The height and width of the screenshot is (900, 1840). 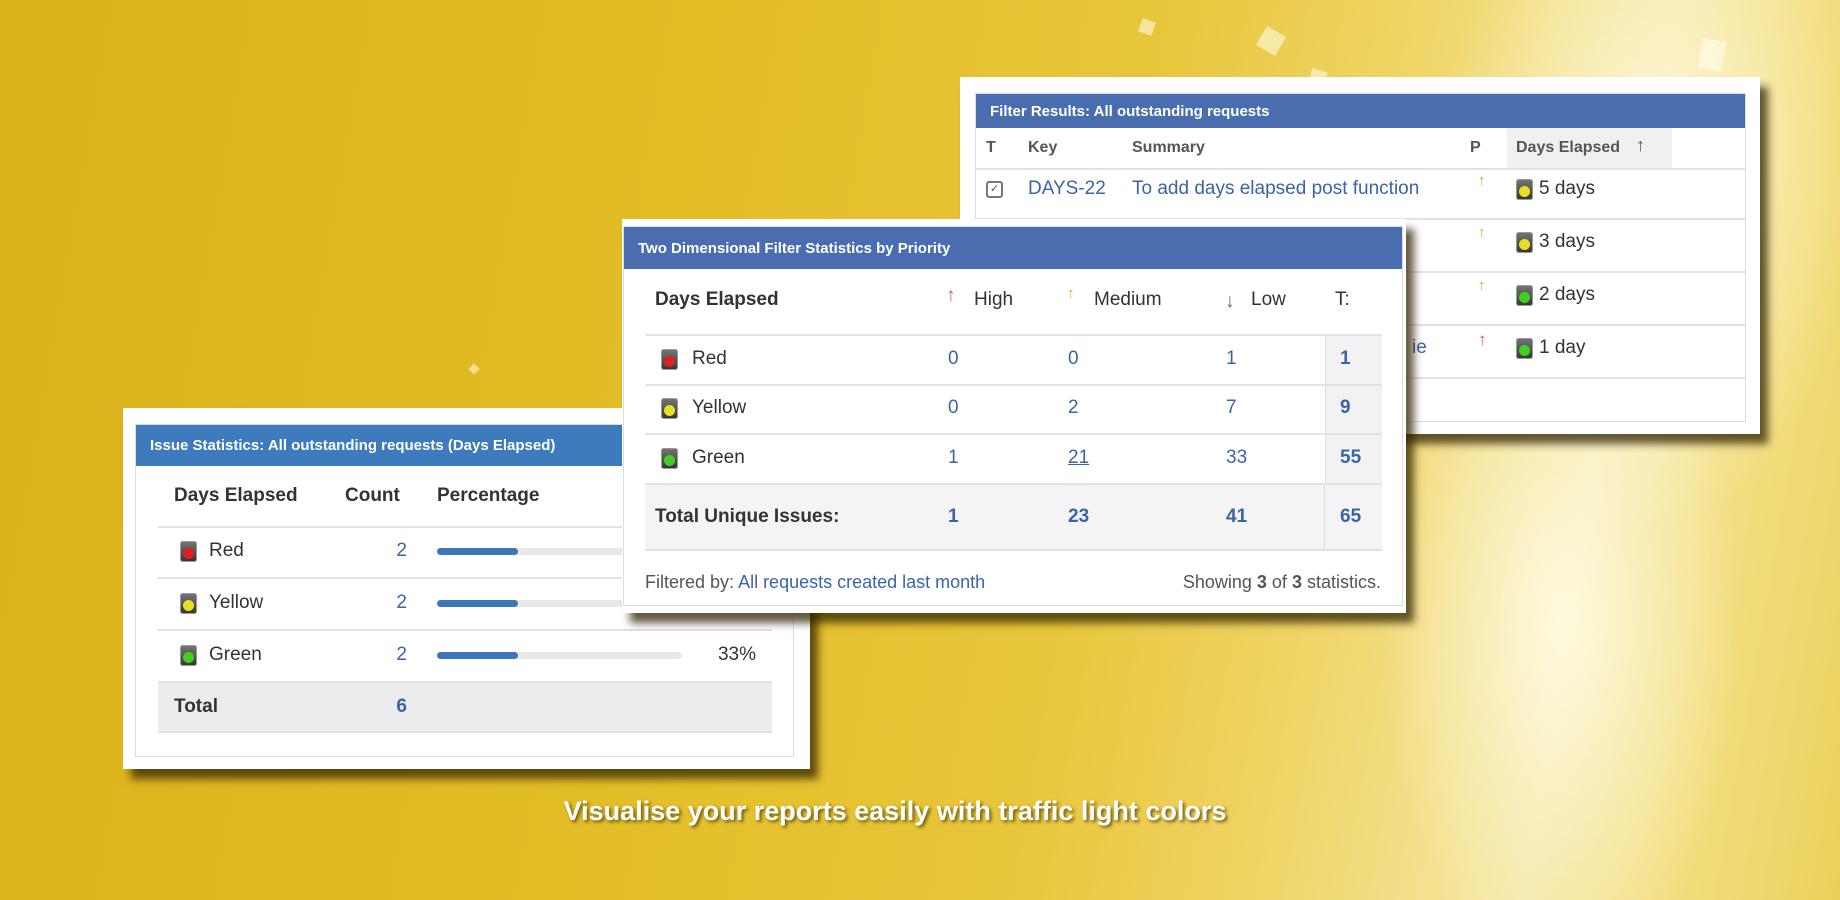 What do you see at coordinates (994, 299) in the screenshot?
I see `column-header-high: High` at bounding box center [994, 299].